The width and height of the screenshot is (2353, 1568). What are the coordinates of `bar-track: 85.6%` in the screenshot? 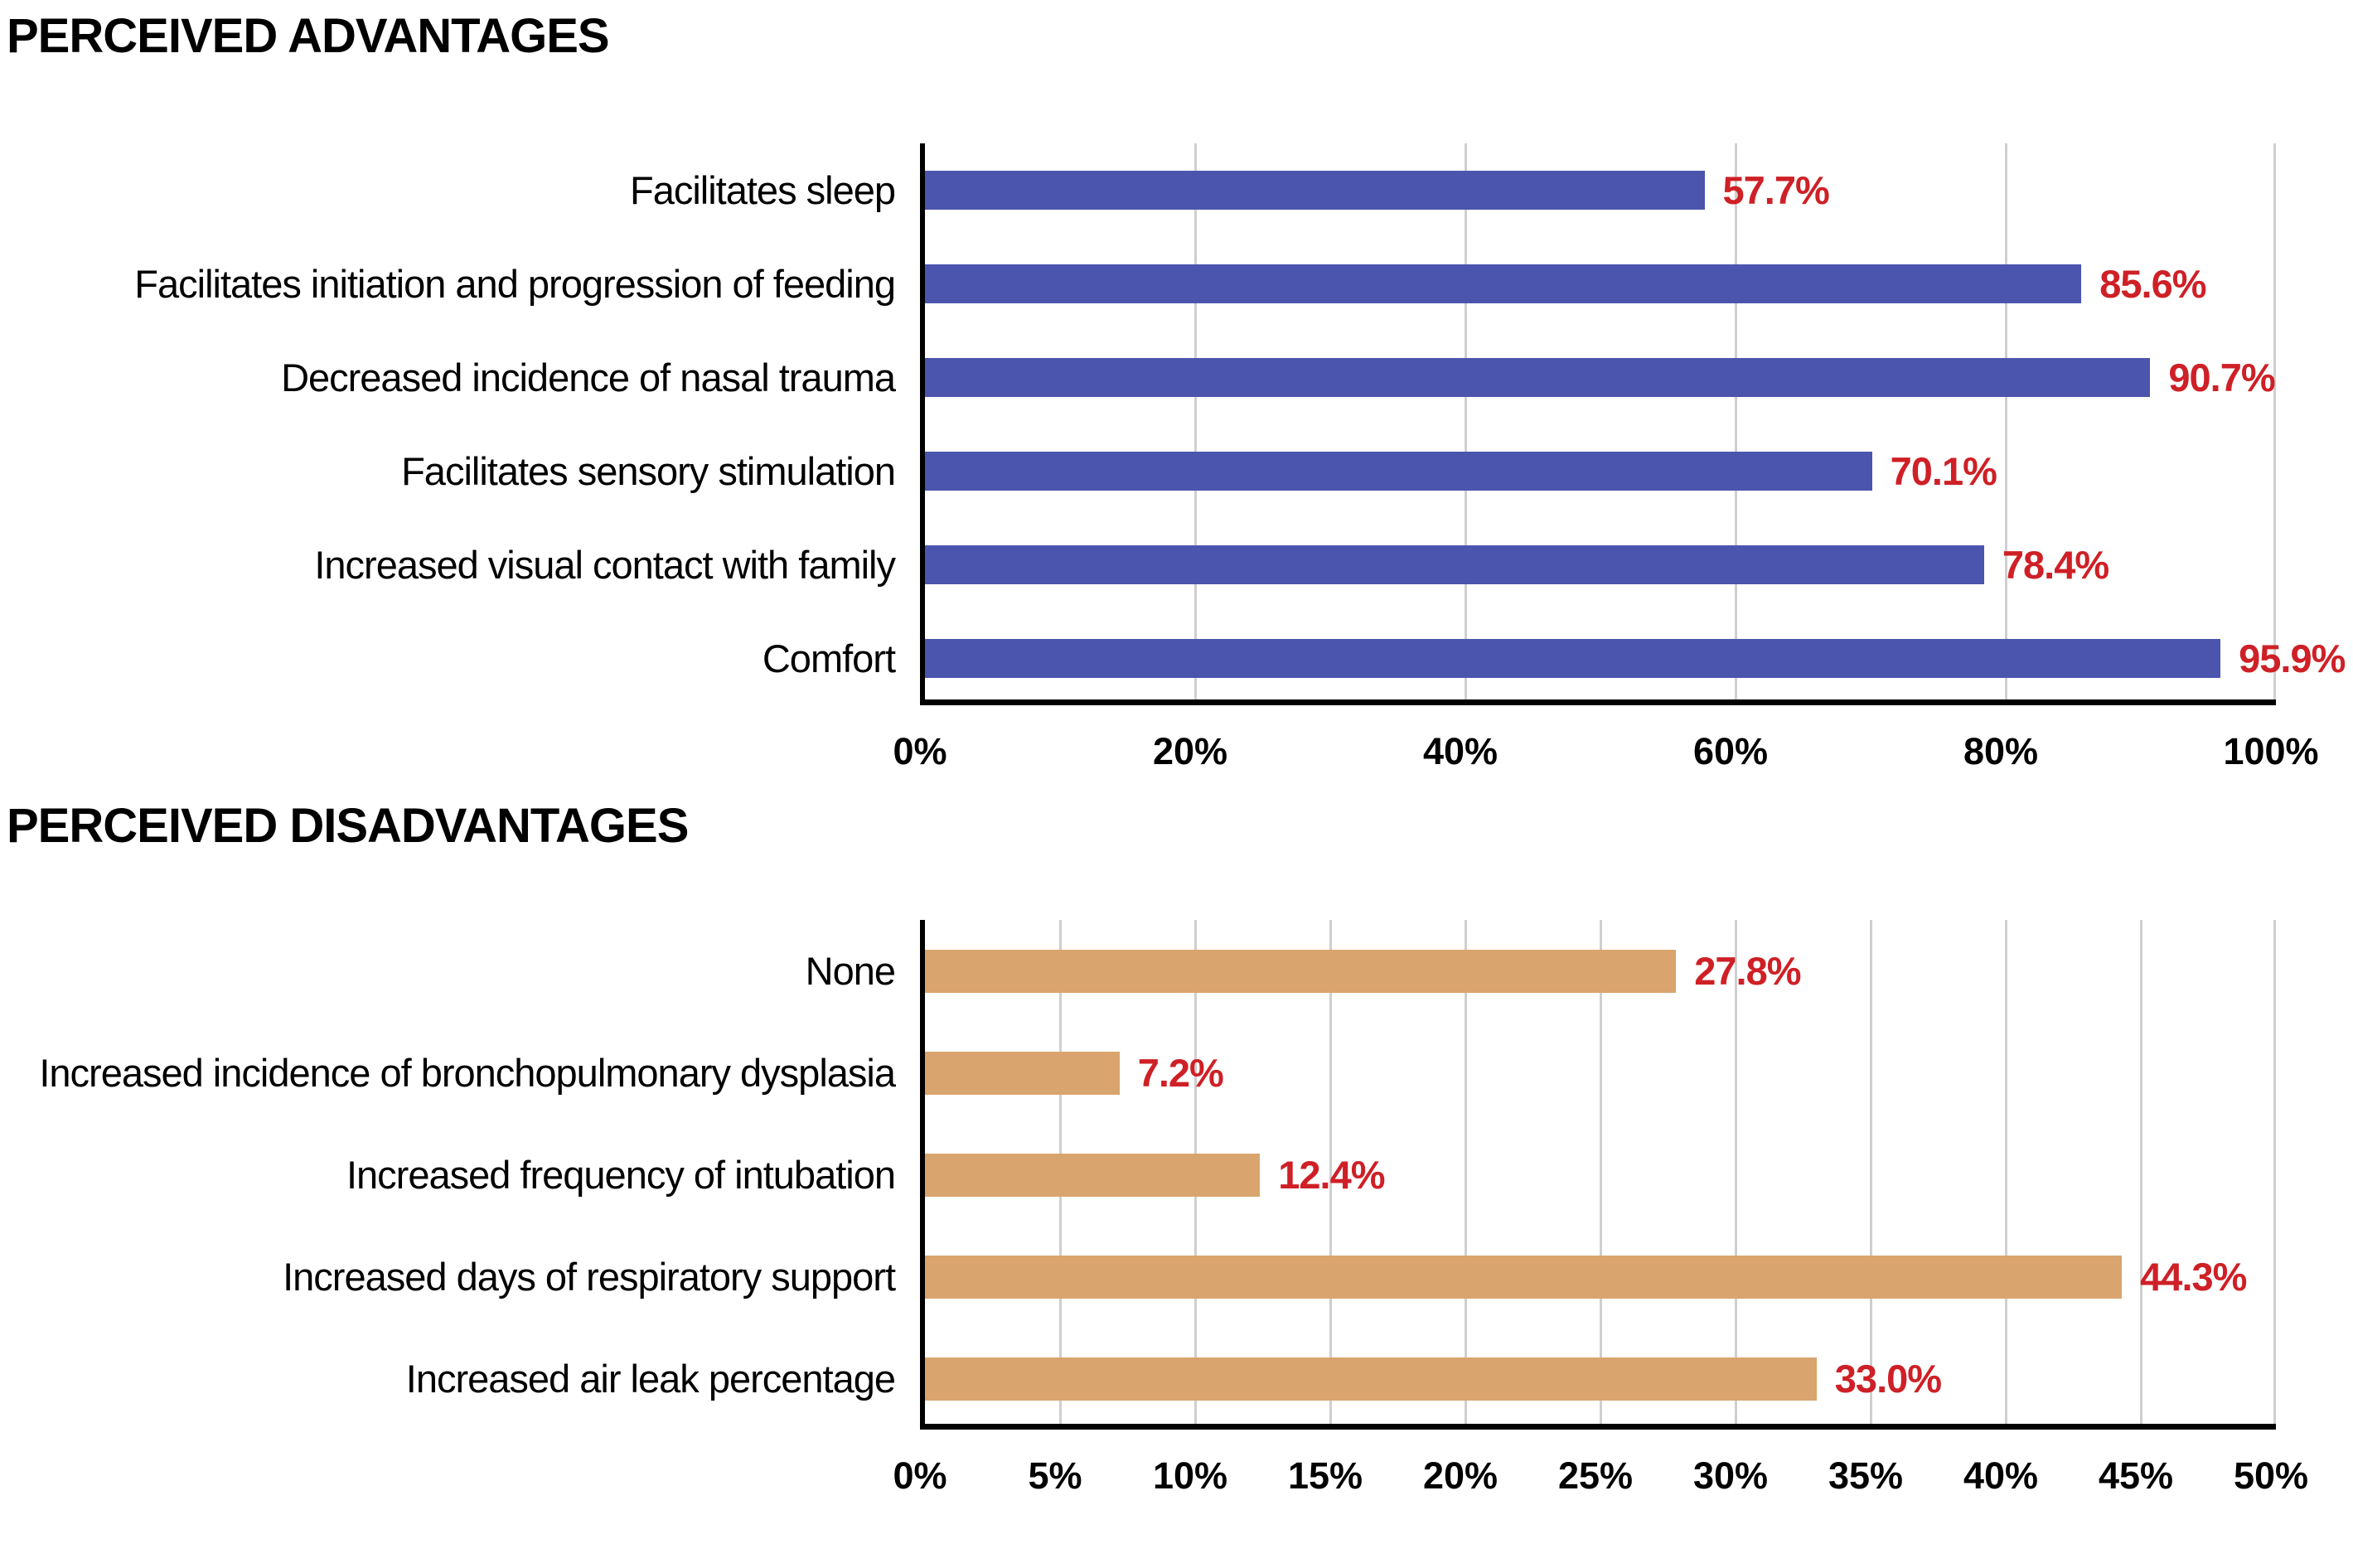 It's located at (1600, 284).